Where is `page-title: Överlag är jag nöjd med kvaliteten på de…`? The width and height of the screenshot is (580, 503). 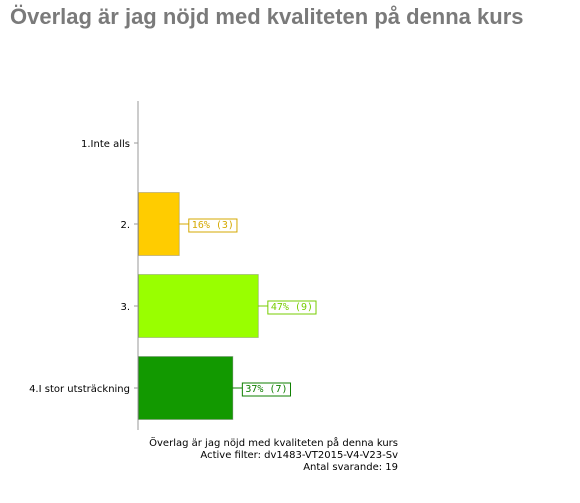 page-title: Överlag är jag nöjd med kvaliteten på de… is located at coordinates (267, 16).